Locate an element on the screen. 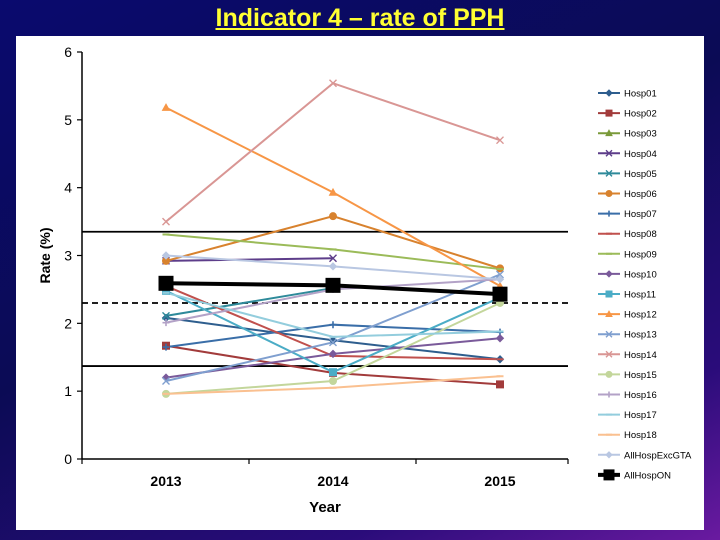  data-point-hosp04 is located at coordinates (333, 258).